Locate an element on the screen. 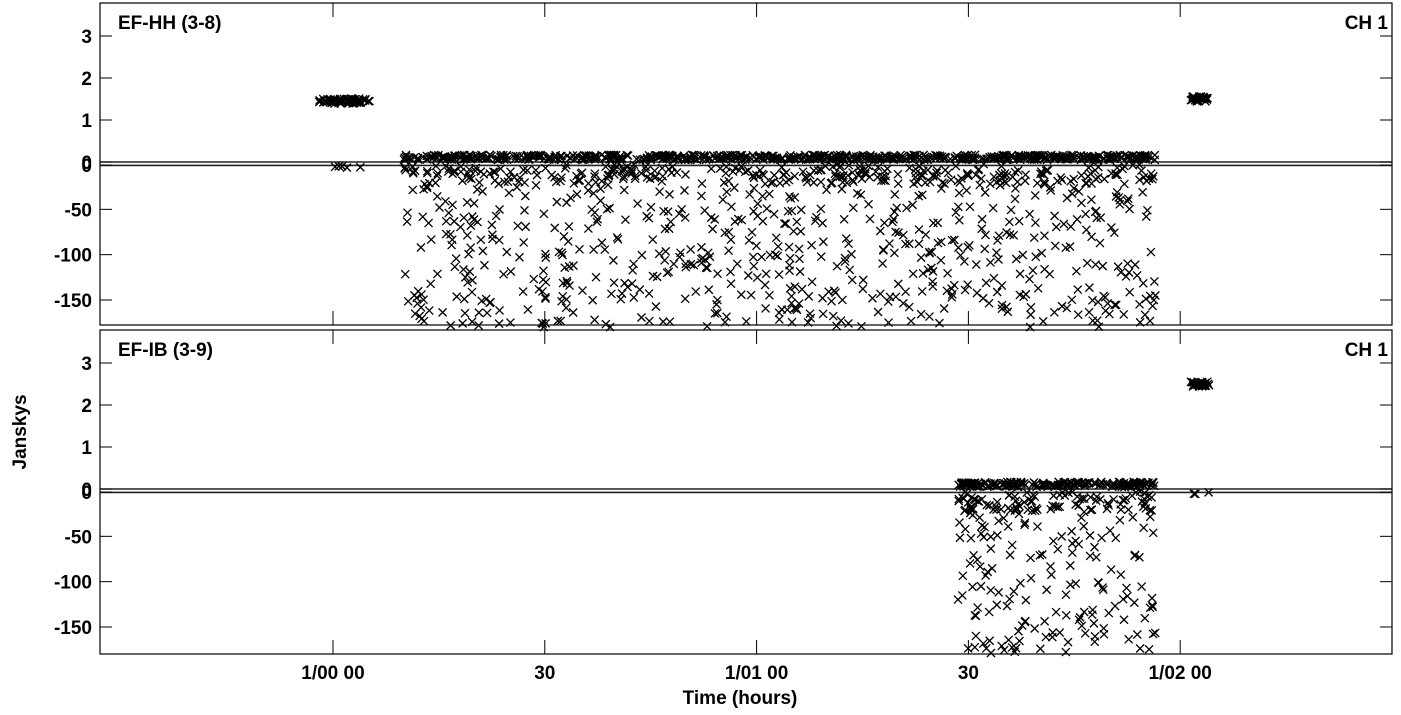 Image resolution: width=1401 pixels, height=715 pixels. y-tick-label: -150 is located at coordinates (73, 301).